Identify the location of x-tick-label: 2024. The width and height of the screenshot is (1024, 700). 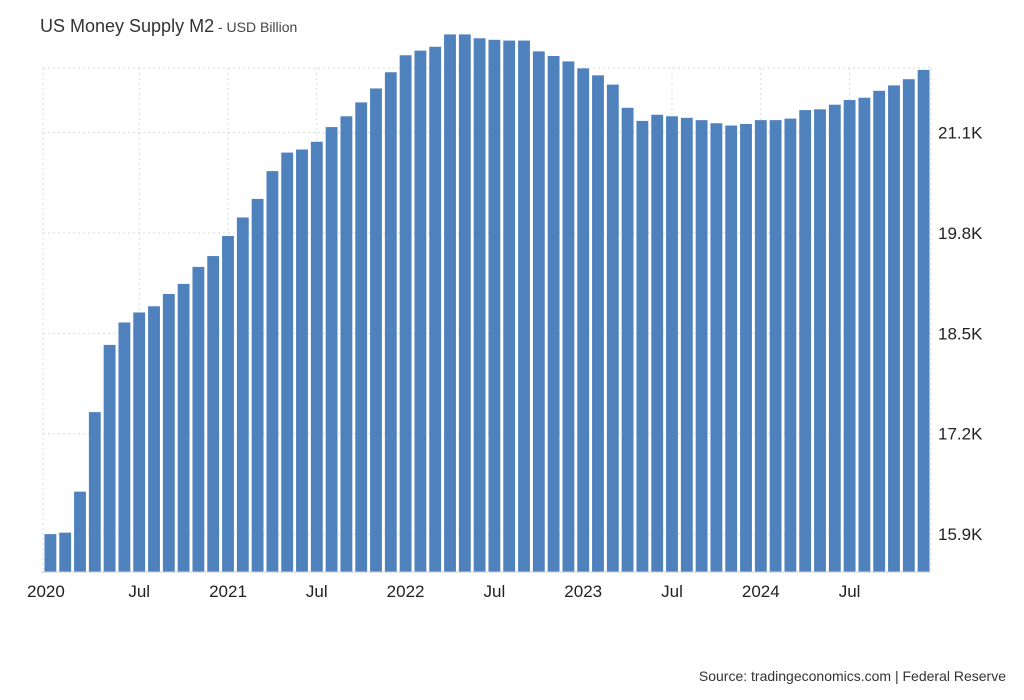
(761, 591).